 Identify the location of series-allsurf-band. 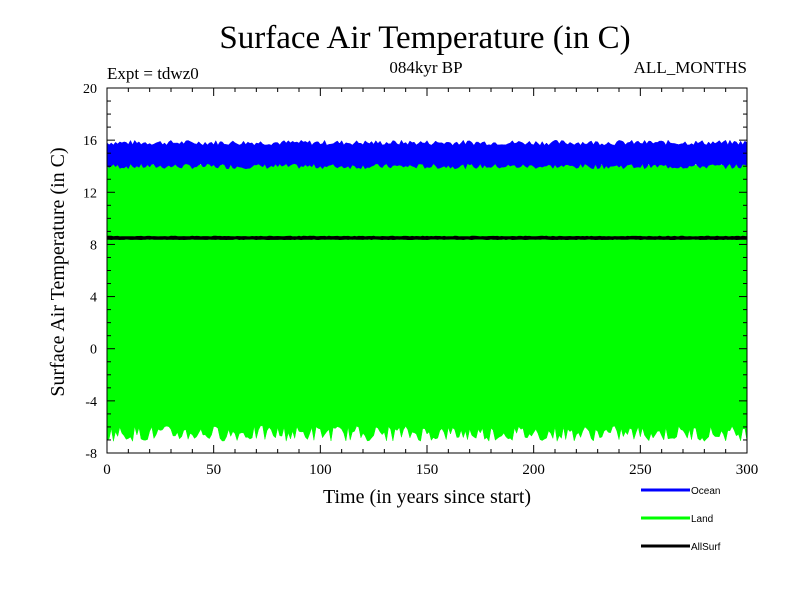
(427, 238).